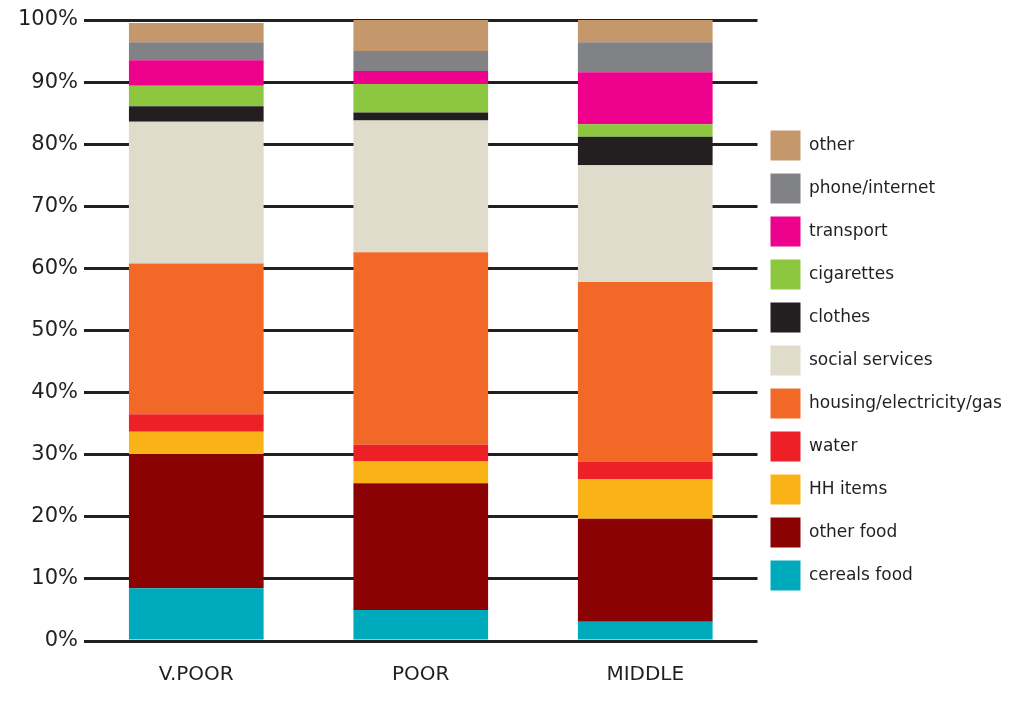 This screenshot has height=713, width=1030. Describe the element at coordinates (853, 530) in the screenshot. I see `legend-label: other food` at that location.